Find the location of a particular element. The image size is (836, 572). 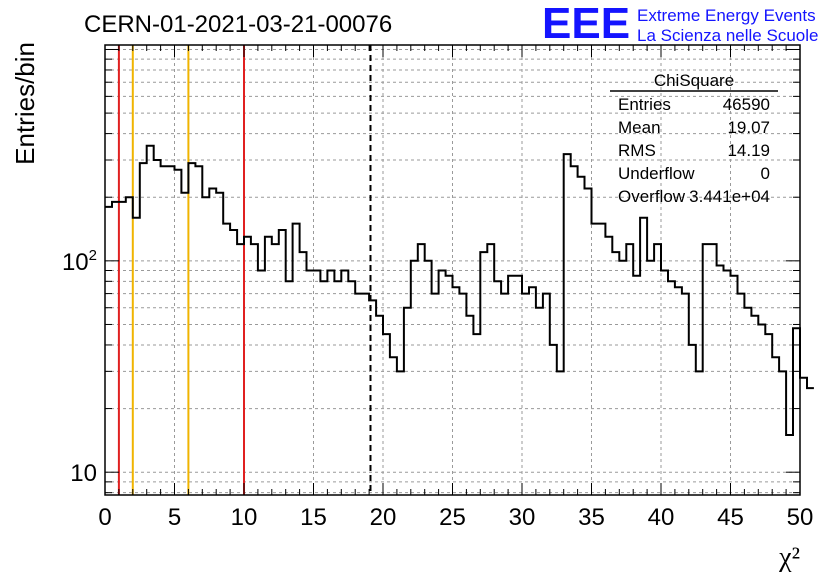

y-axis-label: Entries/bin is located at coordinates (25, 103).